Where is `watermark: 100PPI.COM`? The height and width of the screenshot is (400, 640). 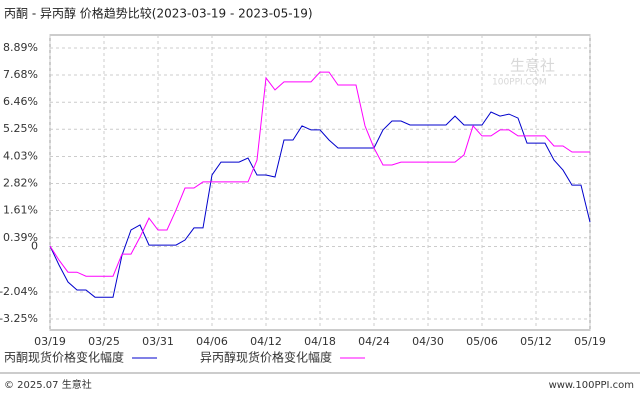
watermark: 100PPI.COM is located at coordinates (519, 83).